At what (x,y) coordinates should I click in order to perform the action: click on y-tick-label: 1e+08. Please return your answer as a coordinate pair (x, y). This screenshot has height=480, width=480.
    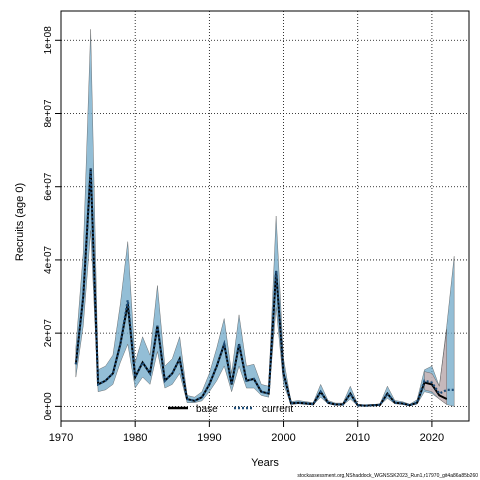
    Looking at the image, I should click on (48, 40).